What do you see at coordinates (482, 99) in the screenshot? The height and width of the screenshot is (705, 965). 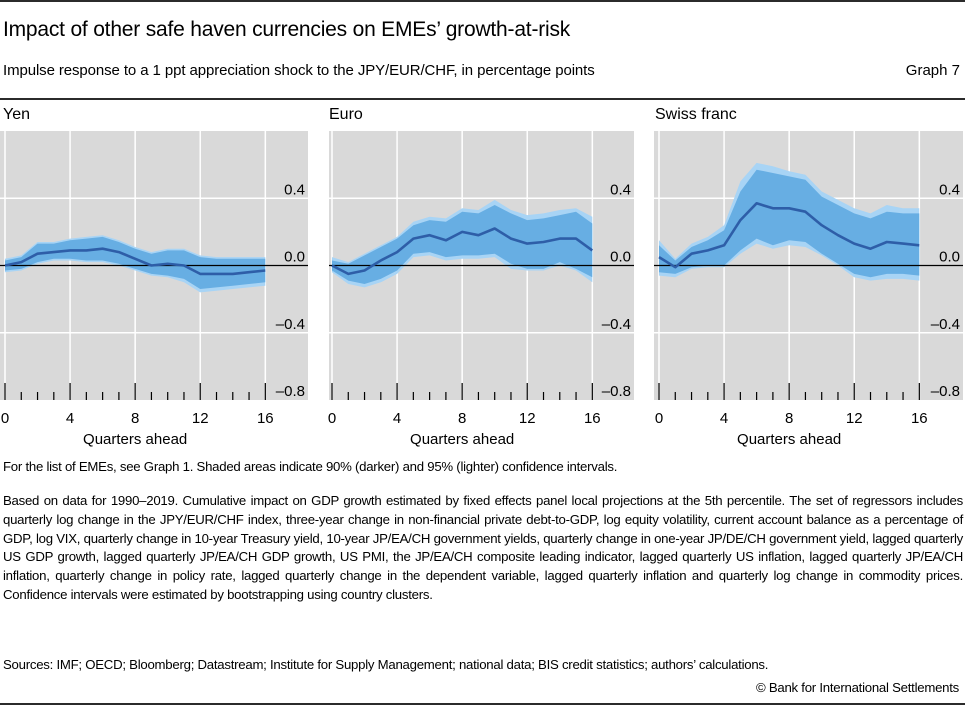 I see `header-rule` at bounding box center [482, 99].